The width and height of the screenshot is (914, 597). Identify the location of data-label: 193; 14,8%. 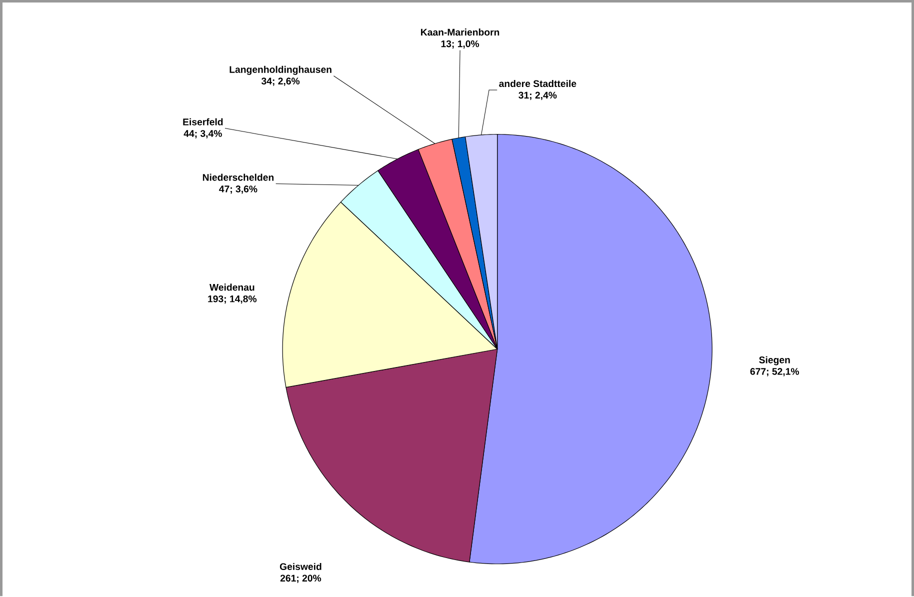
(232, 299).